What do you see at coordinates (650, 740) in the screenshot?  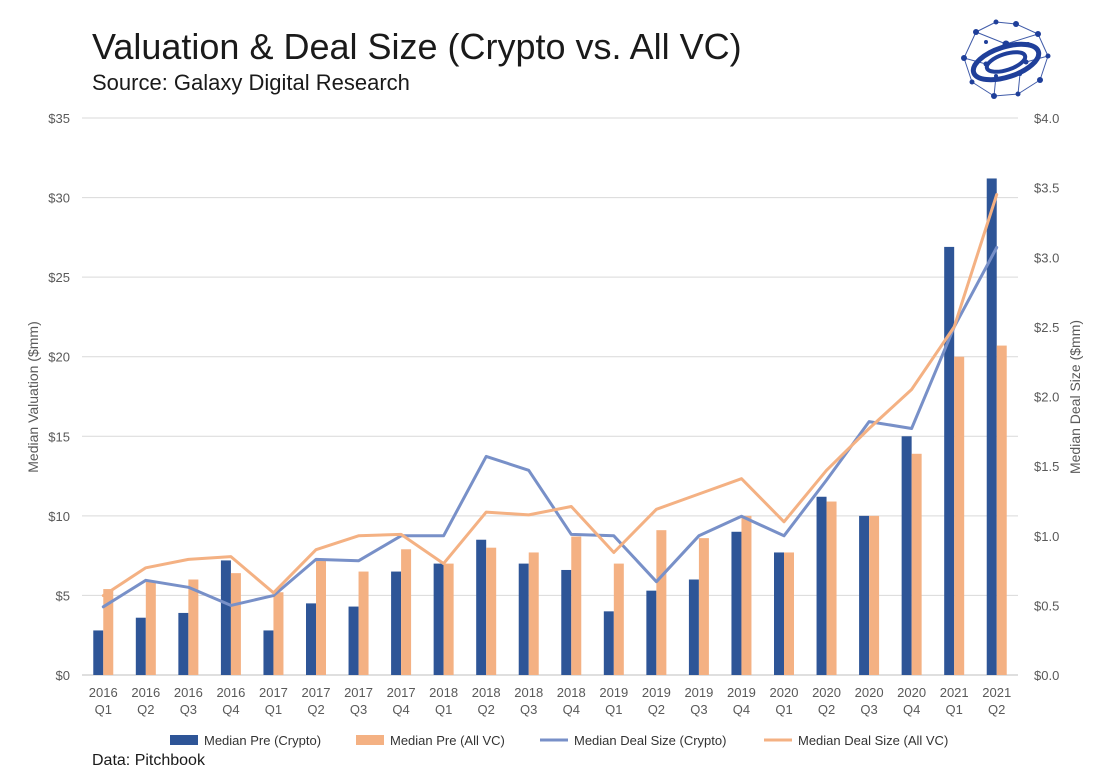 I see `legend-label: Median Deal Size (Crypto)` at bounding box center [650, 740].